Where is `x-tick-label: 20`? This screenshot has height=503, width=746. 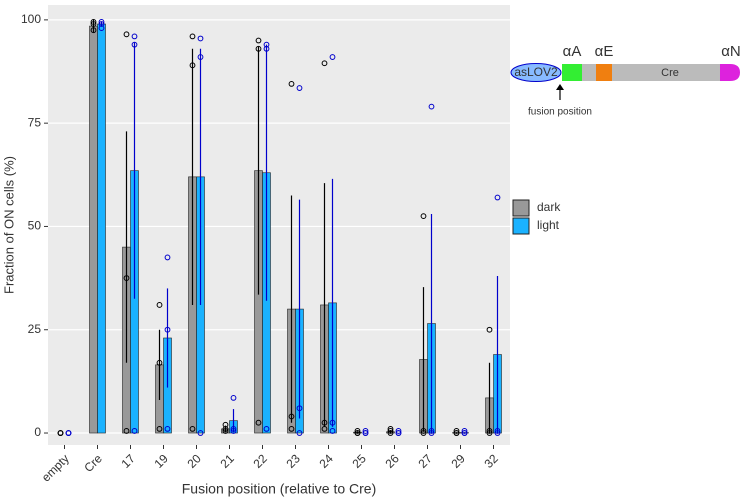
x-tick-label: 20 is located at coordinates (195, 461).